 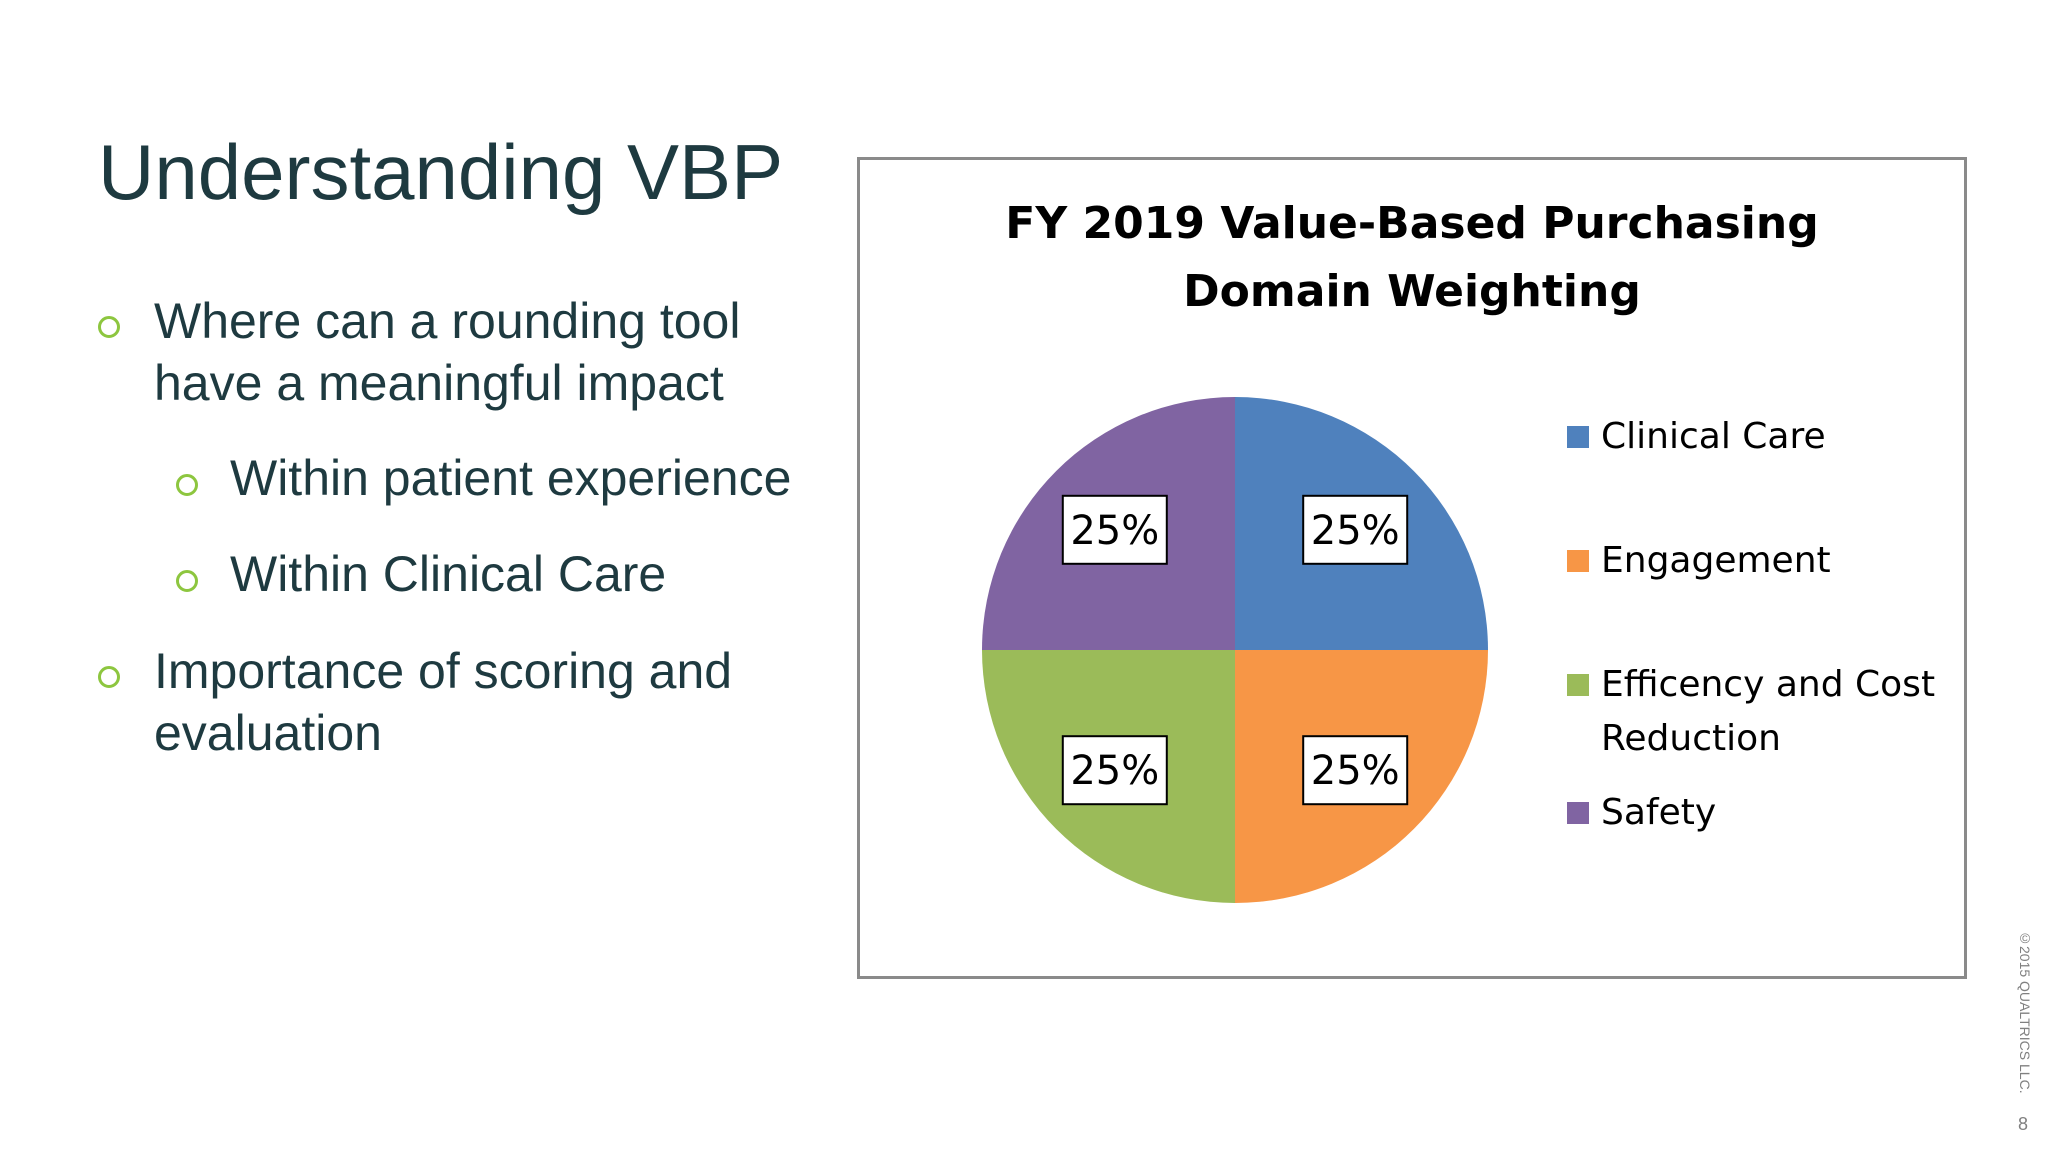 I want to click on legend-label: Safety, so click(x=1658, y=813).